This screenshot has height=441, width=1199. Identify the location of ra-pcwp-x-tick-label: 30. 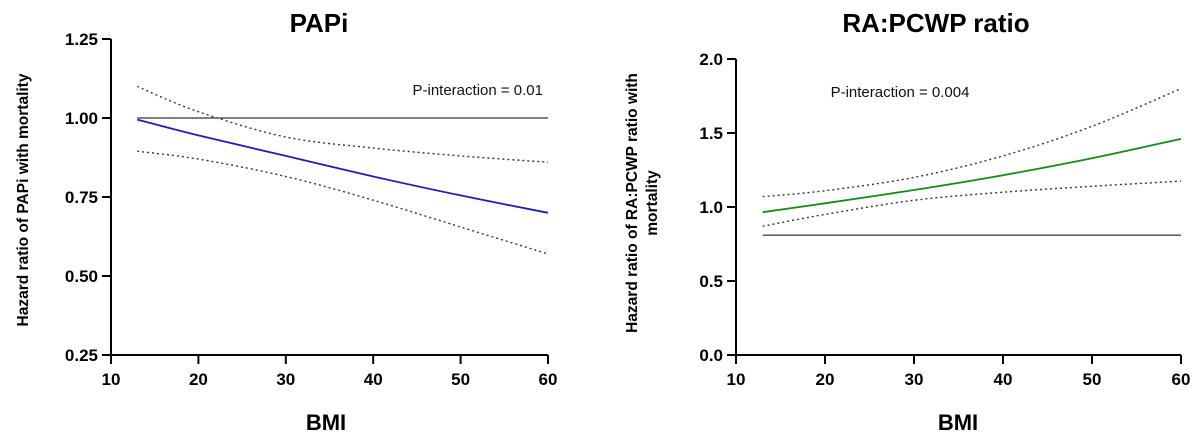
(914, 379).